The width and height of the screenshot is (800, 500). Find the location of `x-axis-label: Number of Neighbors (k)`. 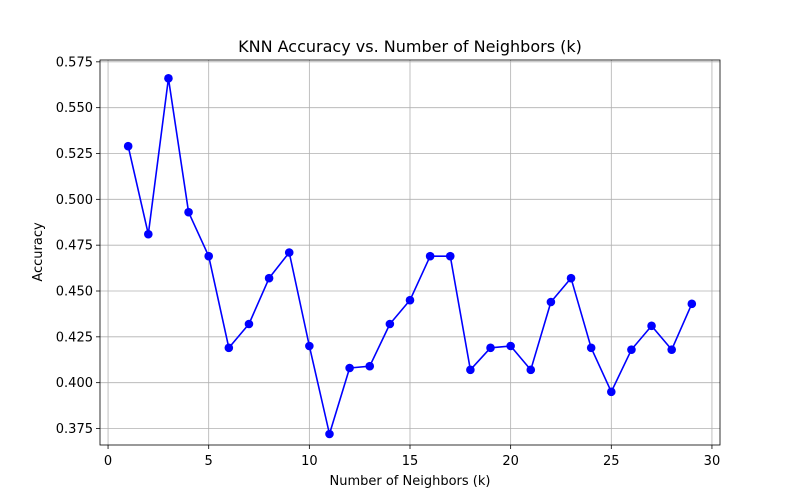

x-axis-label: Number of Neighbors (k) is located at coordinates (410, 481).